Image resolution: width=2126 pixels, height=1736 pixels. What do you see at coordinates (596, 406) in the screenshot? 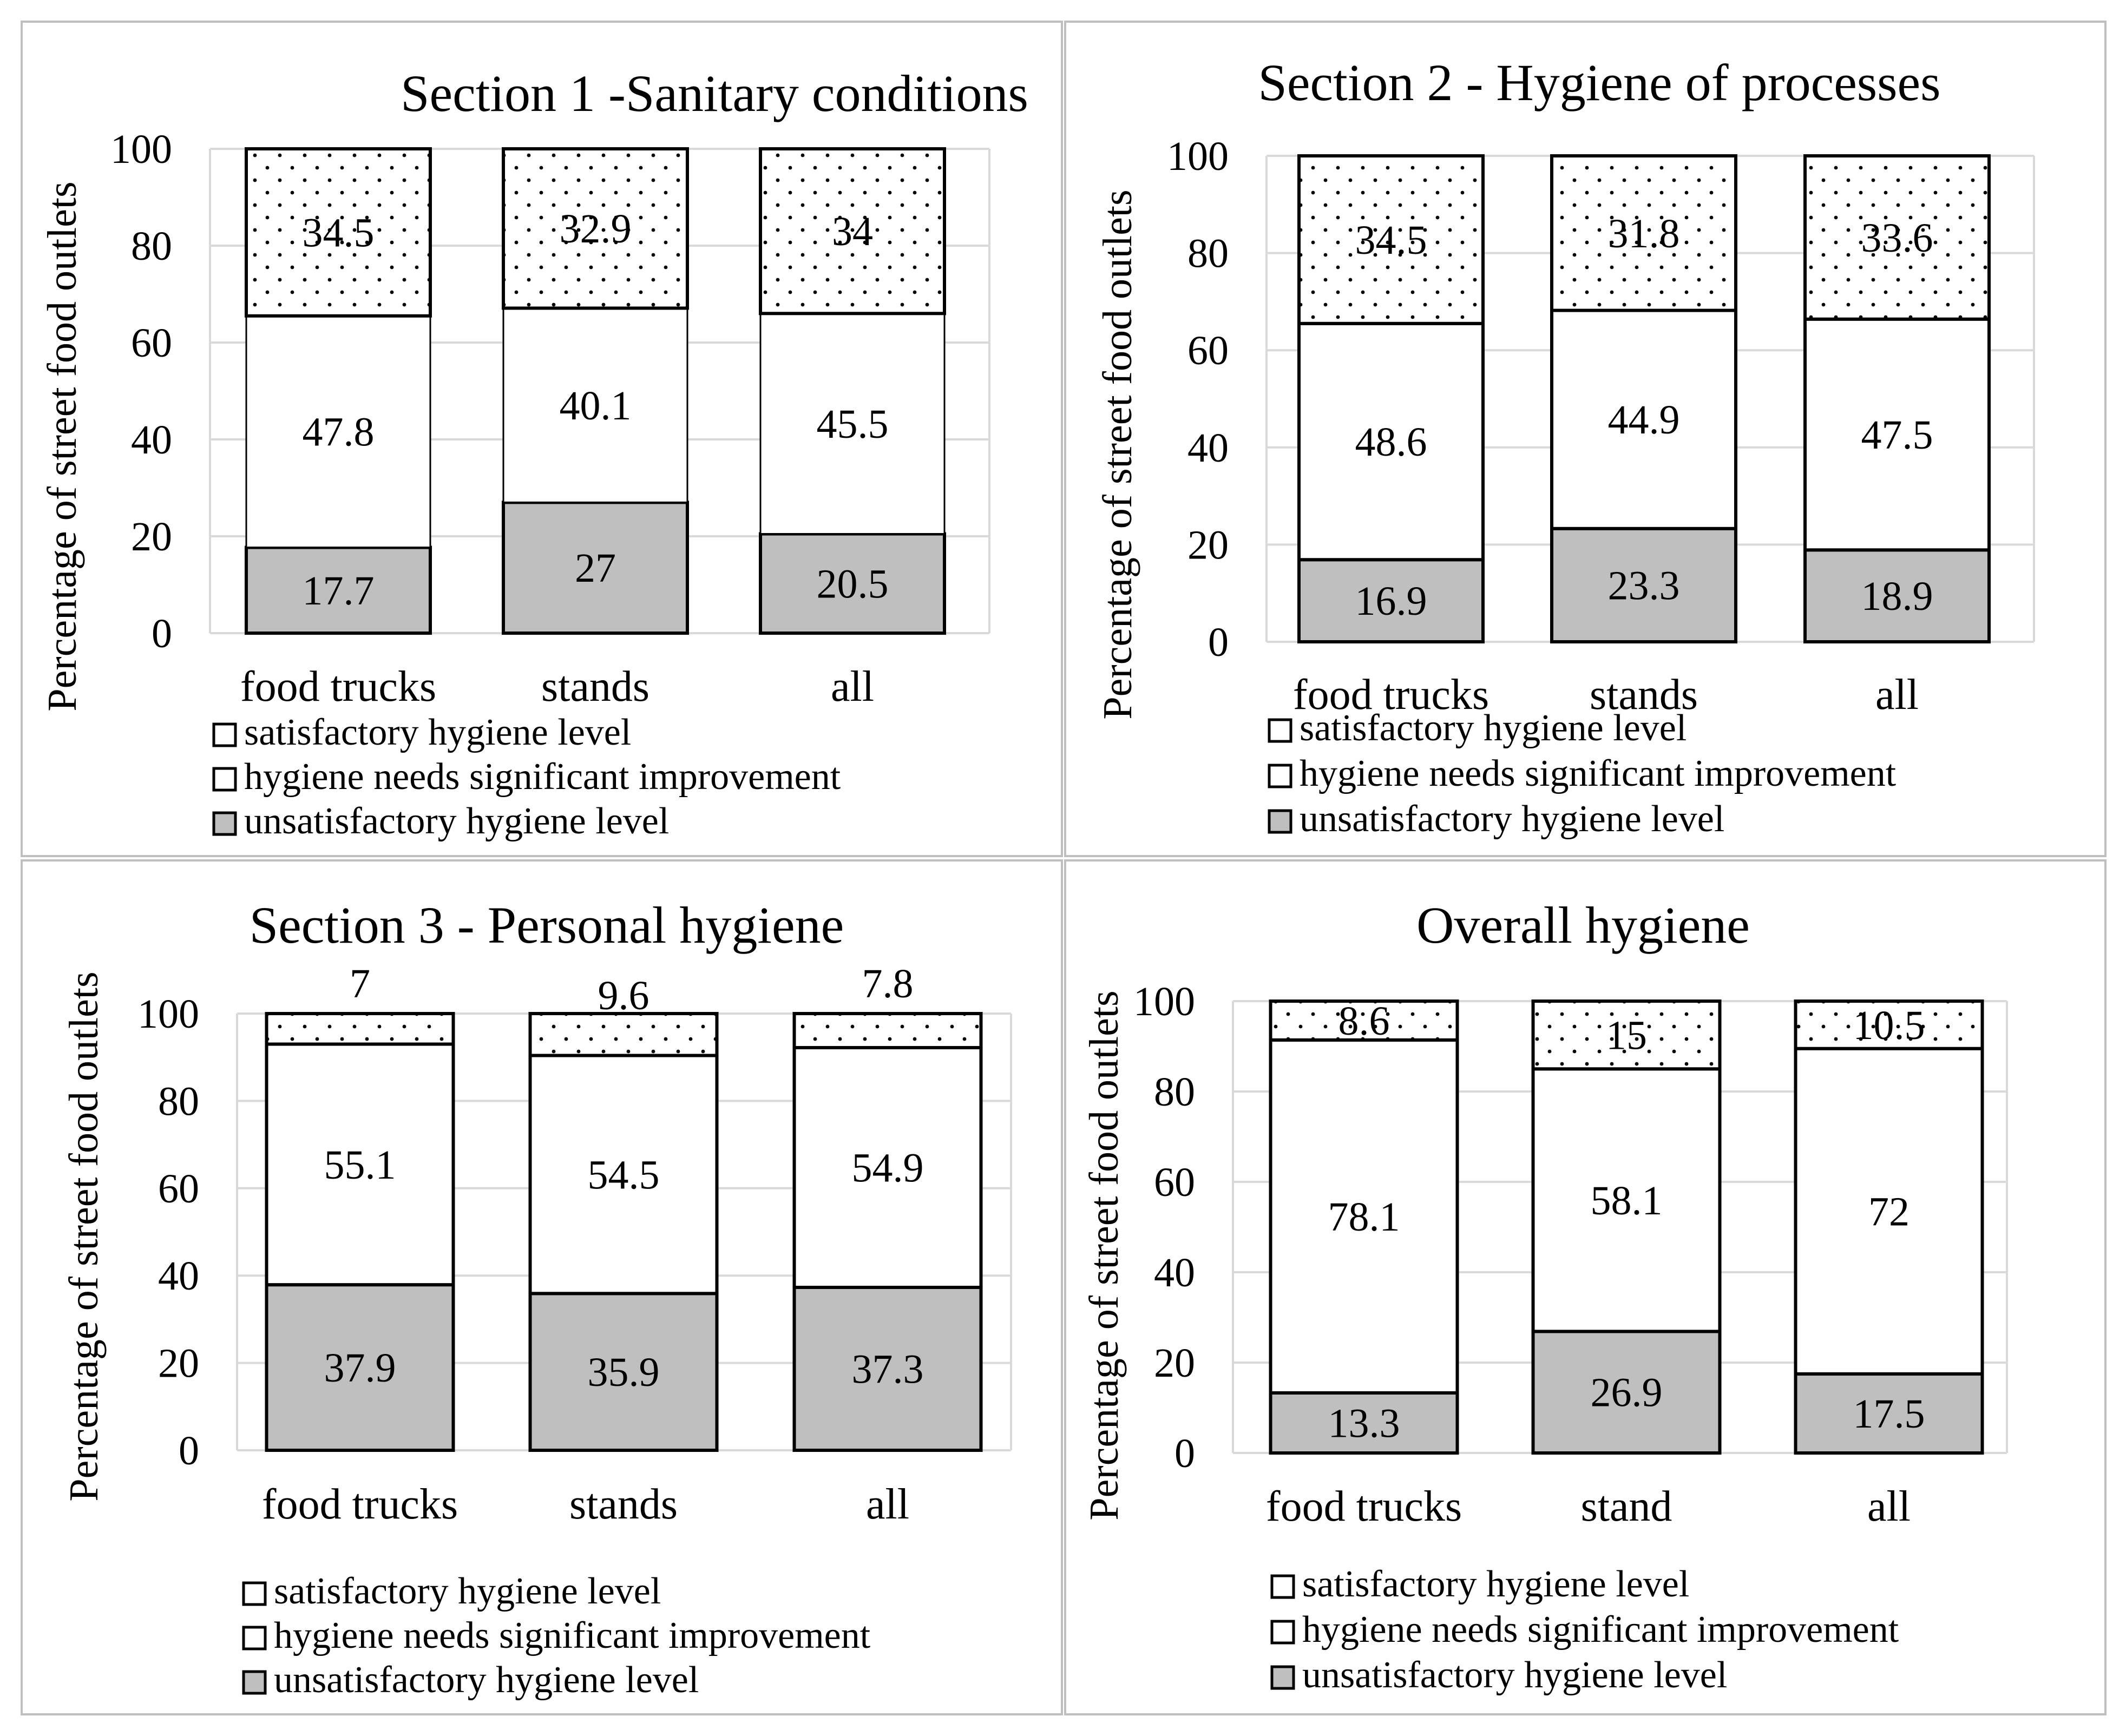
I see `data-label-improvement: 40.1` at bounding box center [596, 406].